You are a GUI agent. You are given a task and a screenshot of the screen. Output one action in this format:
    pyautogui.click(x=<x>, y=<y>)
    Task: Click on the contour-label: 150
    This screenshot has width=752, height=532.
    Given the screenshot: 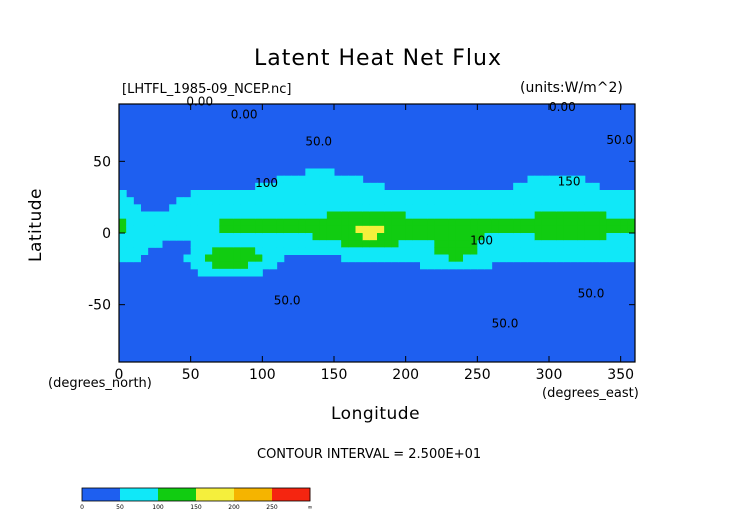 What is the action you would take?
    pyautogui.click(x=569, y=182)
    